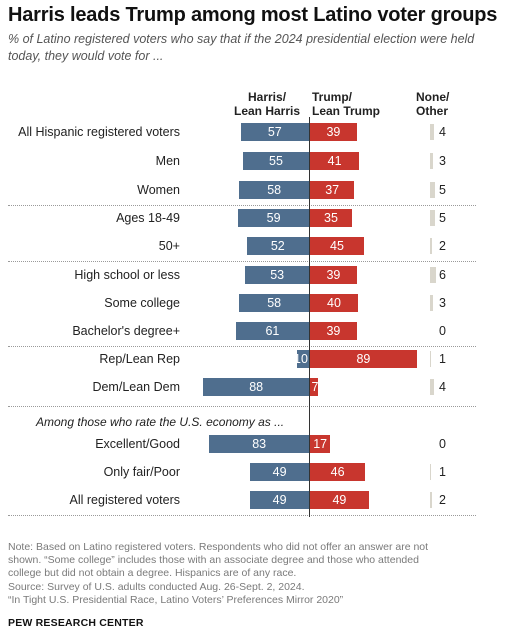 The width and height of the screenshot is (505, 635). I want to click on row-label: 50+, so click(169, 246).